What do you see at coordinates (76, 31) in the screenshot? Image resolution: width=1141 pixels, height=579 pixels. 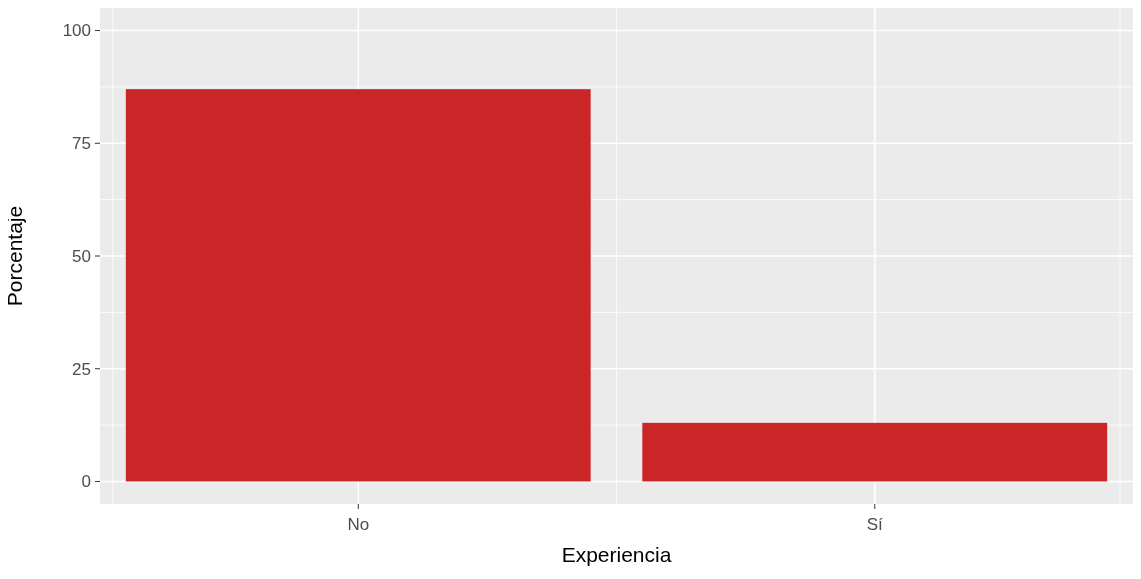 I see `y-tick-label: 100` at bounding box center [76, 31].